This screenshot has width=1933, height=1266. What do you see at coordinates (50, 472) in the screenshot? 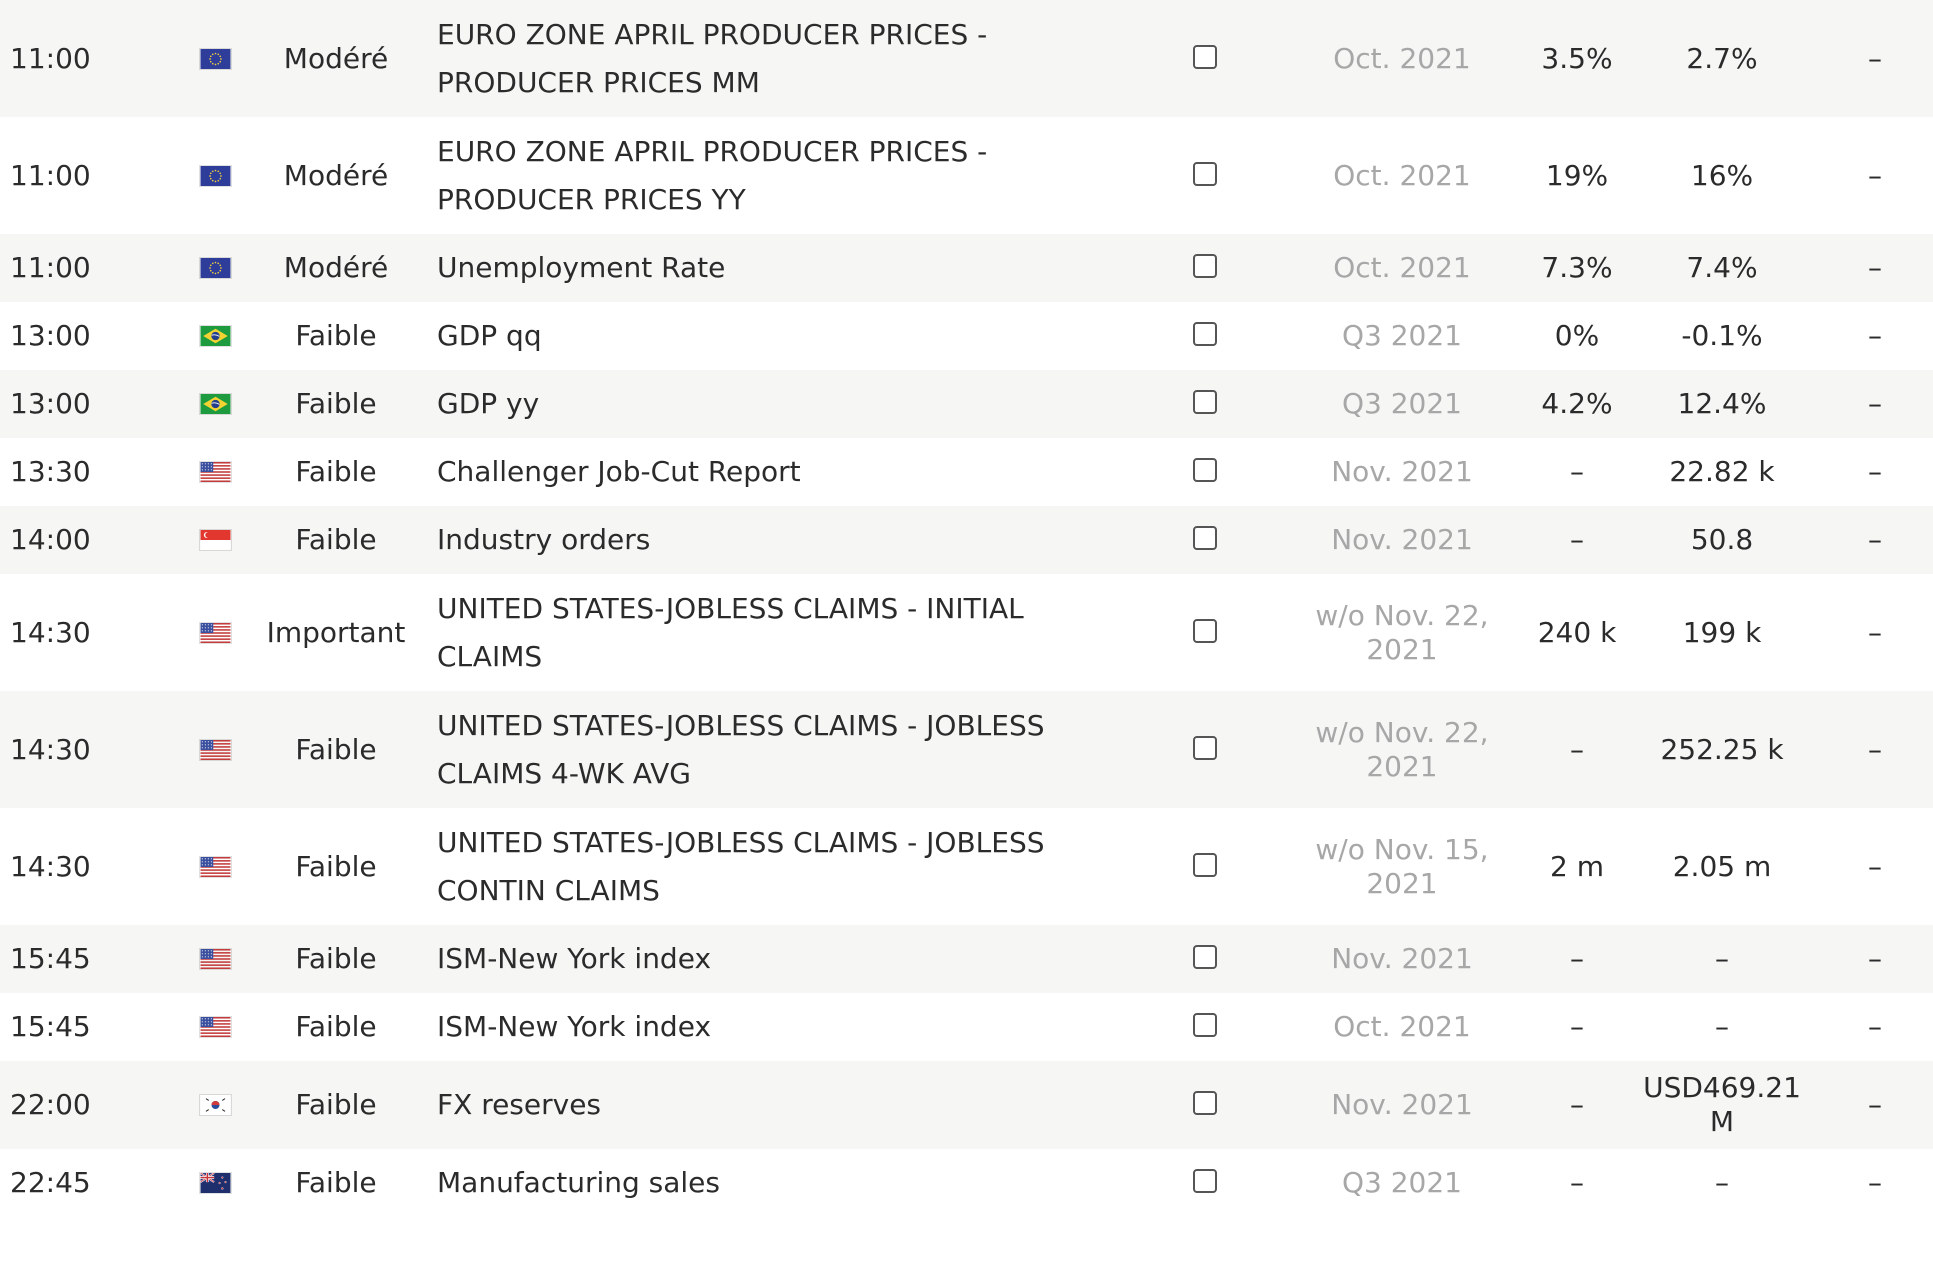
I see `event-time: 13:30` at bounding box center [50, 472].